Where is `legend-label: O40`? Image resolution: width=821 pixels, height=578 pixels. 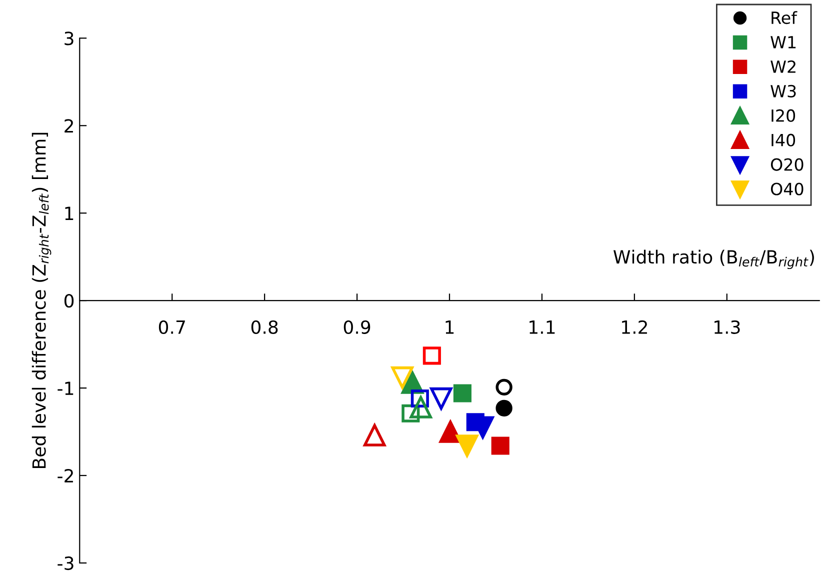 legend-label: O40 is located at coordinates (787, 189).